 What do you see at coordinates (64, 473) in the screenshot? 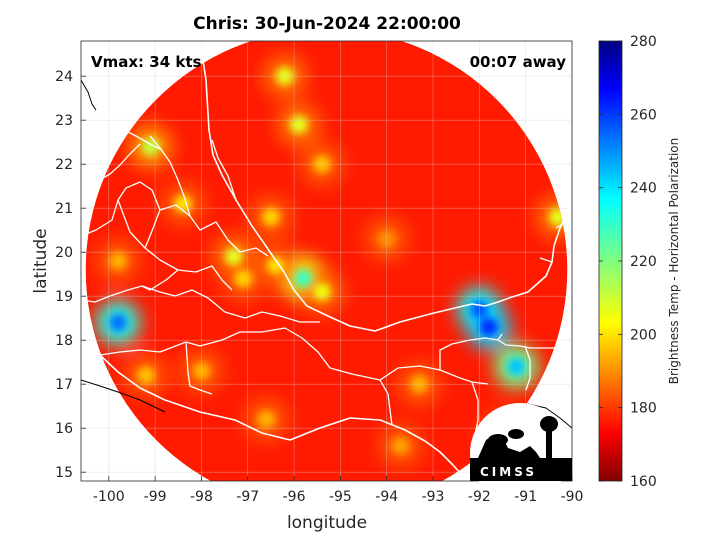
I see `y-tick-label: 15` at bounding box center [64, 473].